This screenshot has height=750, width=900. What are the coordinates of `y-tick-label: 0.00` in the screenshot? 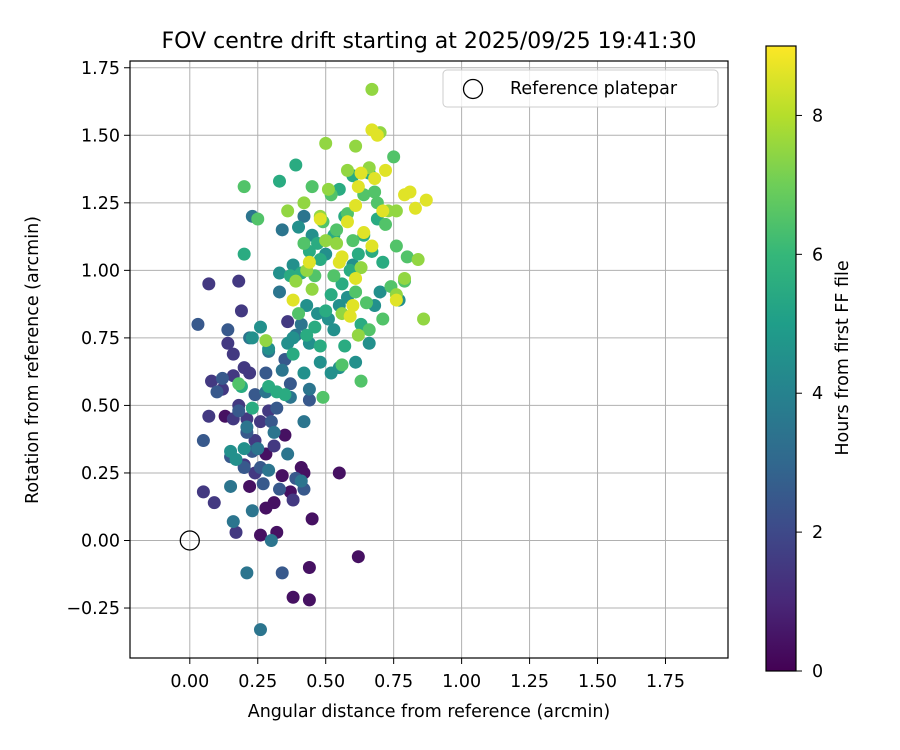 It's located at (100, 541).